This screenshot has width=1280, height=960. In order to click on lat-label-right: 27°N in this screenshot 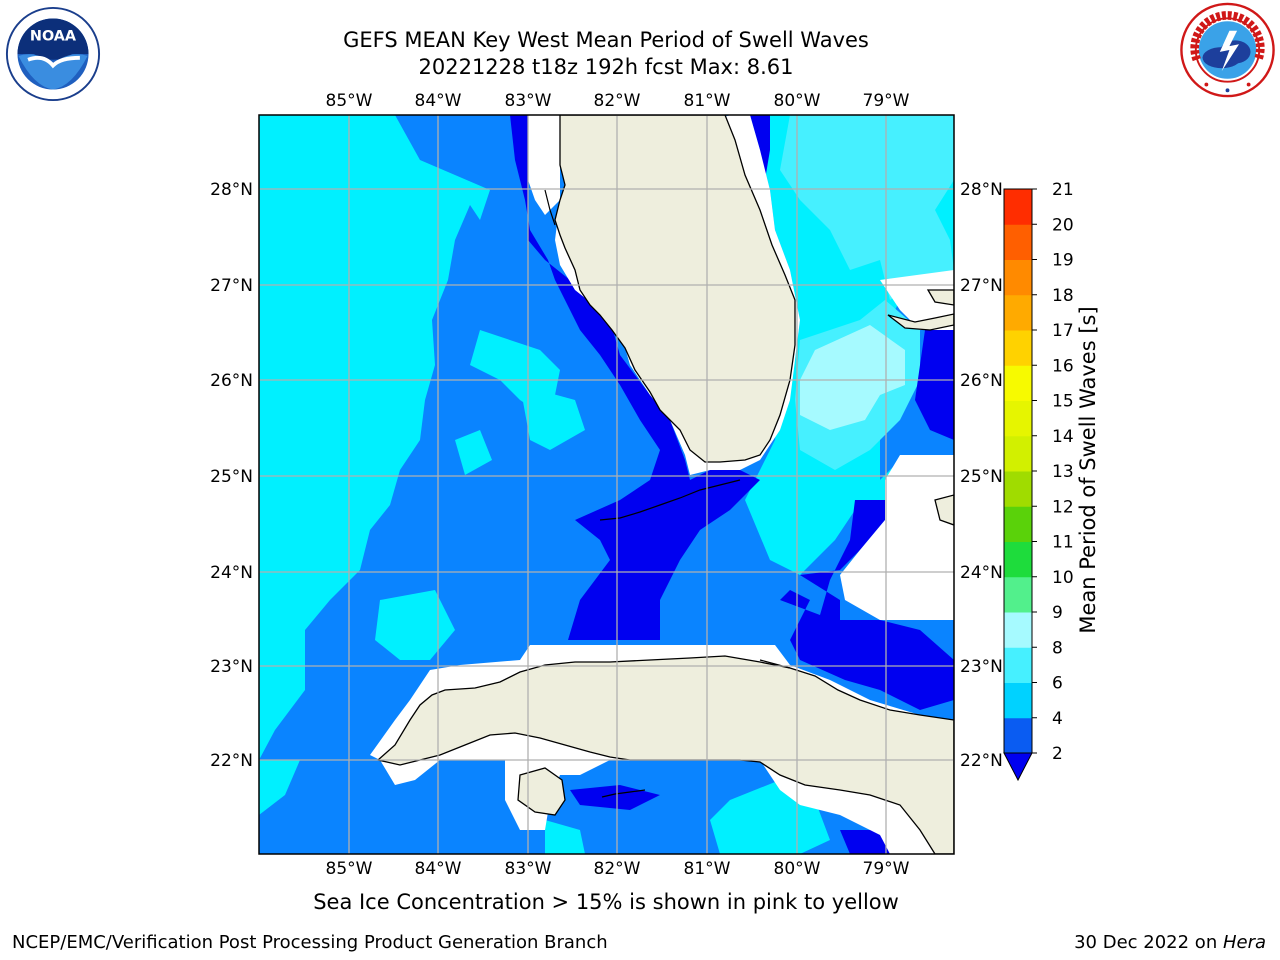, I will do `click(981, 286)`.